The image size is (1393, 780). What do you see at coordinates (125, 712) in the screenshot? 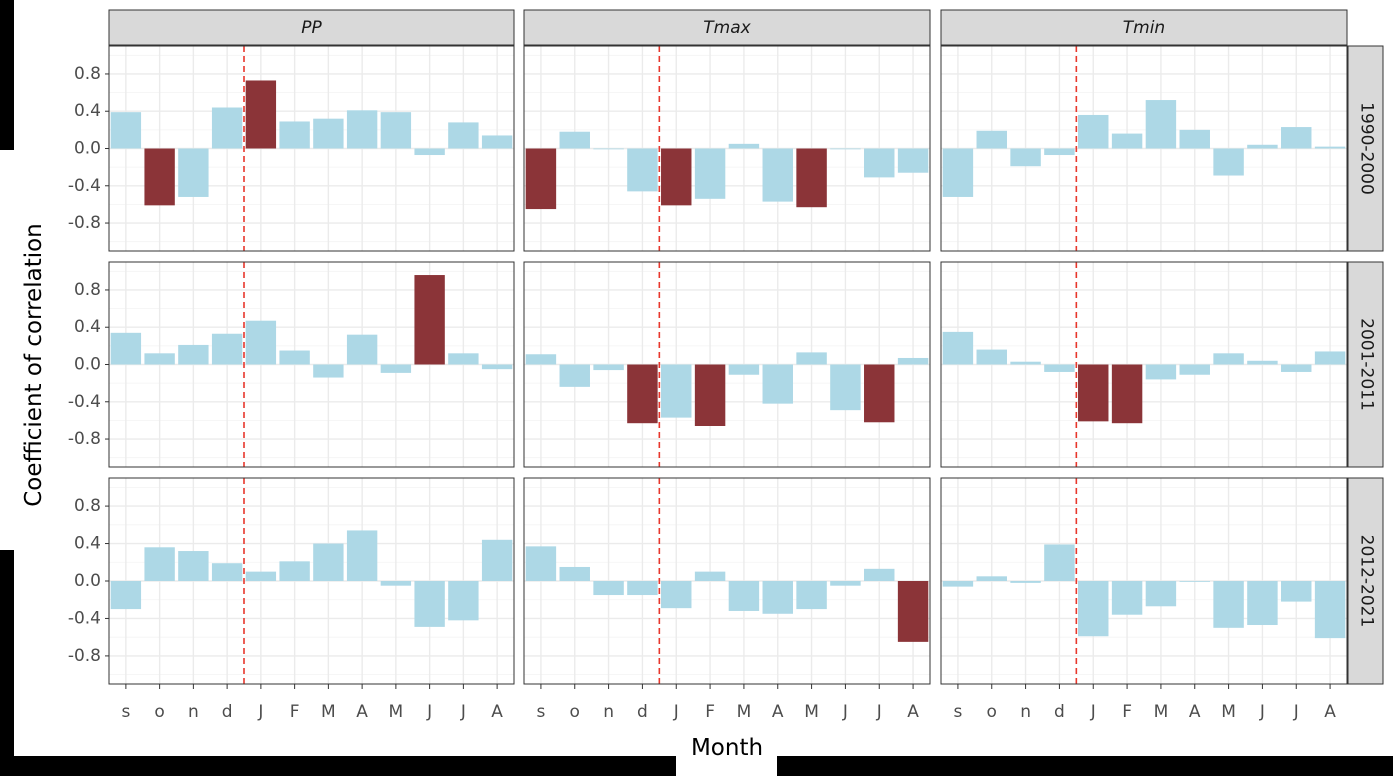
I see `x-tick-label-s: s` at bounding box center [125, 712].